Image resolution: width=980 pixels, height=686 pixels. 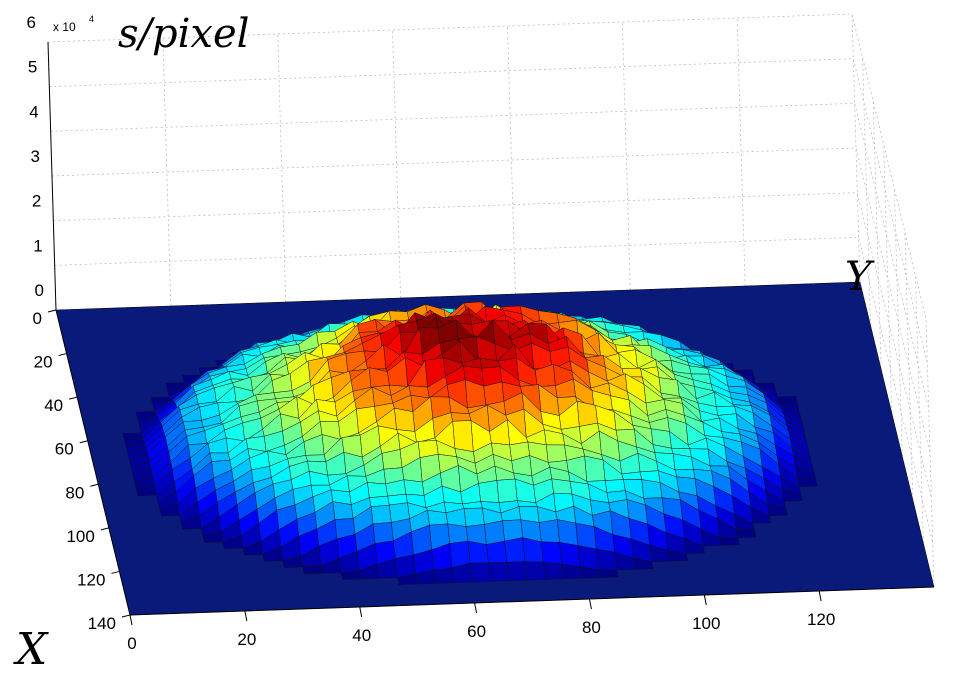 What do you see at coordinates (91, 19) in the screenshot?
I see `z-multiplier-exponent: 4` at bounding box center [91, 19].